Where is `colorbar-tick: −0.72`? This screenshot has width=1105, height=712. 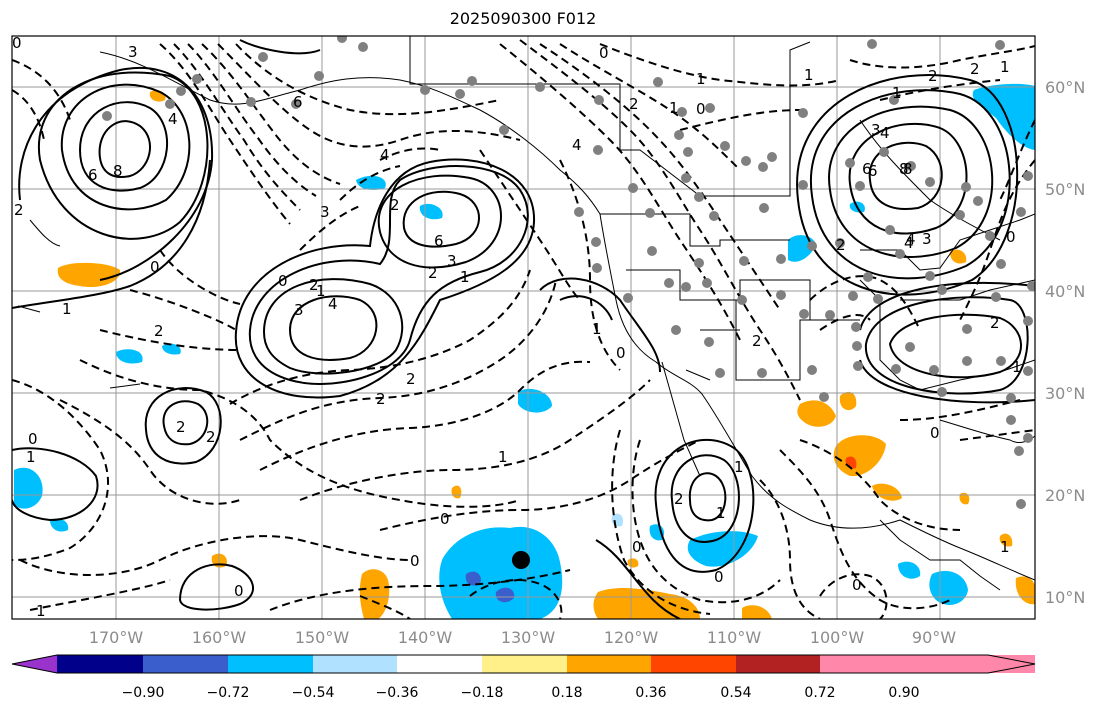
colorbar-tick: −0.72 is located at coordinates (228, 693).